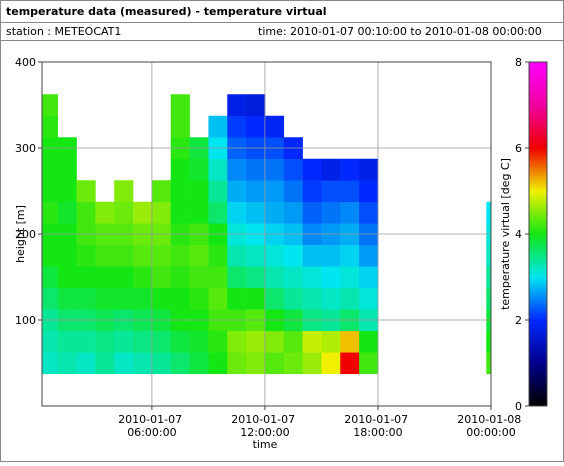  What do you see at coordinates (151, 426) in the screenshot?
I see `x-tick-label: 2010-01-07 06:00:00` at bounding box center [151, 426].